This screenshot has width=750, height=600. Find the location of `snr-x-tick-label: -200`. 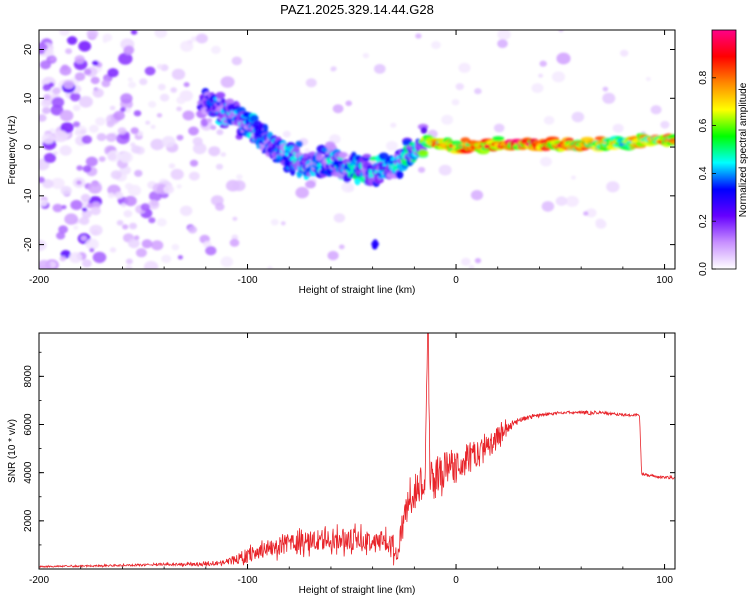

snr-x-tick-label: -200 is located at coordinates (39, 580).